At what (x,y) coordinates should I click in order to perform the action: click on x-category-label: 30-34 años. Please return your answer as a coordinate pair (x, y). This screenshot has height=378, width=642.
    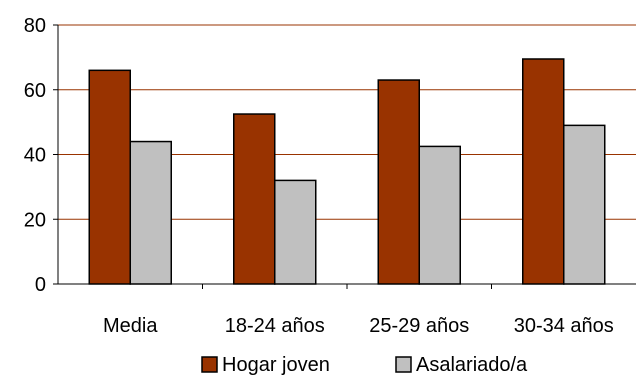
    Looking at the image, I should click on (564, 326).